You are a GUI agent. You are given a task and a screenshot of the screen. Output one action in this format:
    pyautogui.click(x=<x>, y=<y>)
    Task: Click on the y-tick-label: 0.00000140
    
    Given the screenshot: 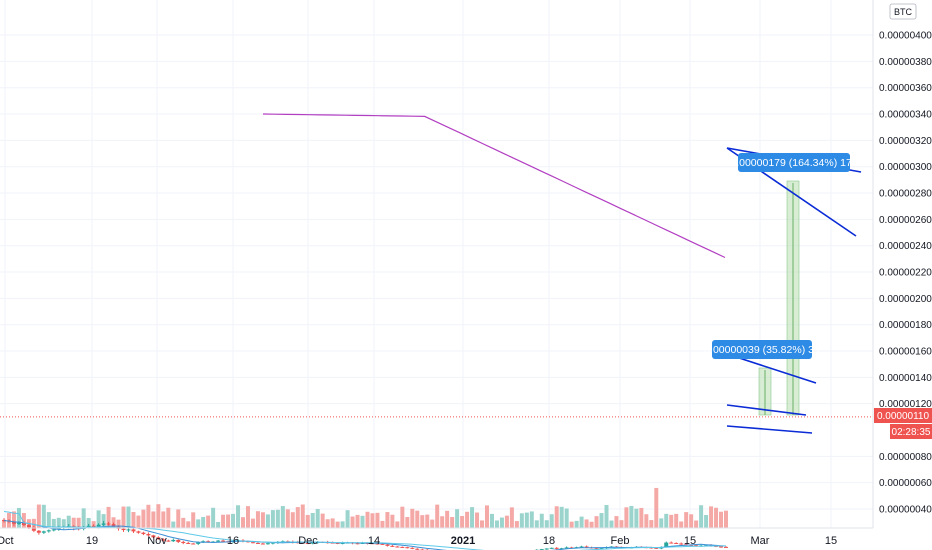 What is the action you would take?
    pyautogui.click(x=905, y=378)
    